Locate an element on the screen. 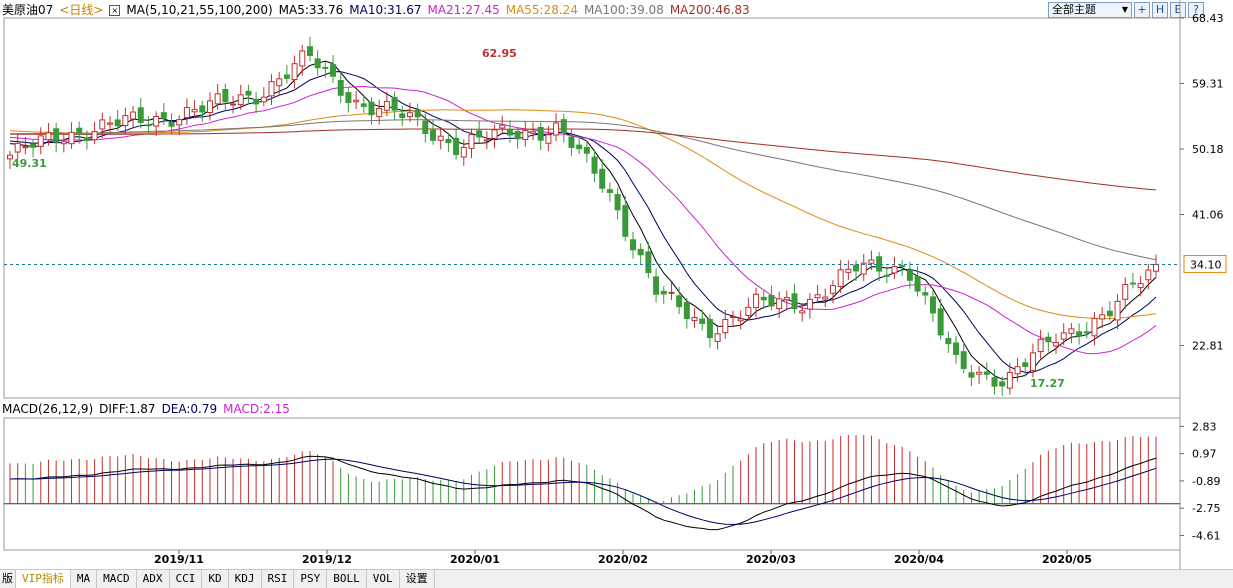  tab-3: MACD is located at coordinates (117, 579).